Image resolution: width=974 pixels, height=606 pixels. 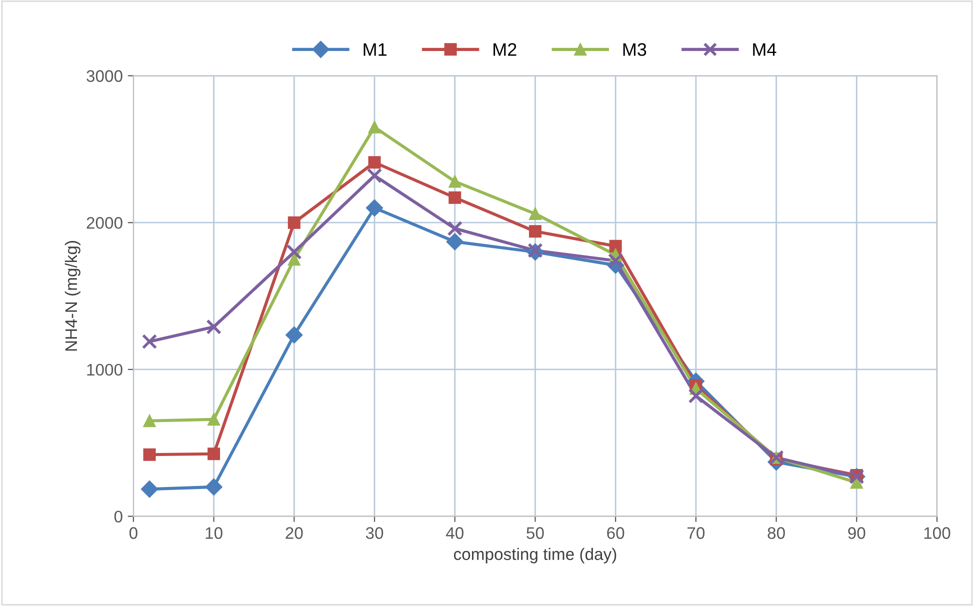 I want to click on x-tick-label: 30, so click(x=375, y=533).